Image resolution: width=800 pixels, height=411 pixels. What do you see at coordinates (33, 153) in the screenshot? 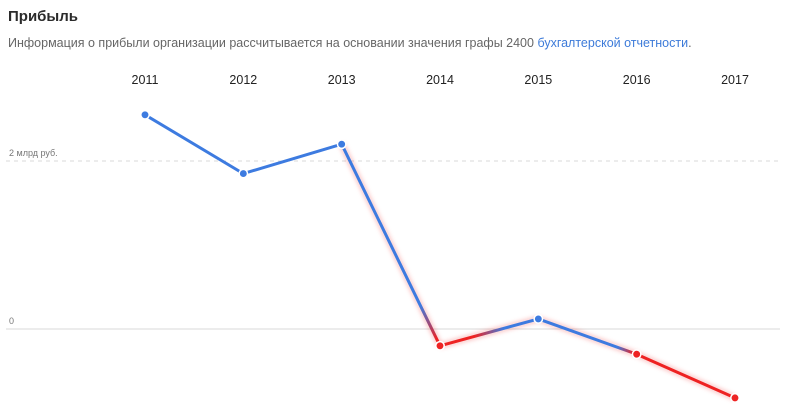
I see `y-tick-label: 2 млрд руб.` at bounding box center [33, 153].